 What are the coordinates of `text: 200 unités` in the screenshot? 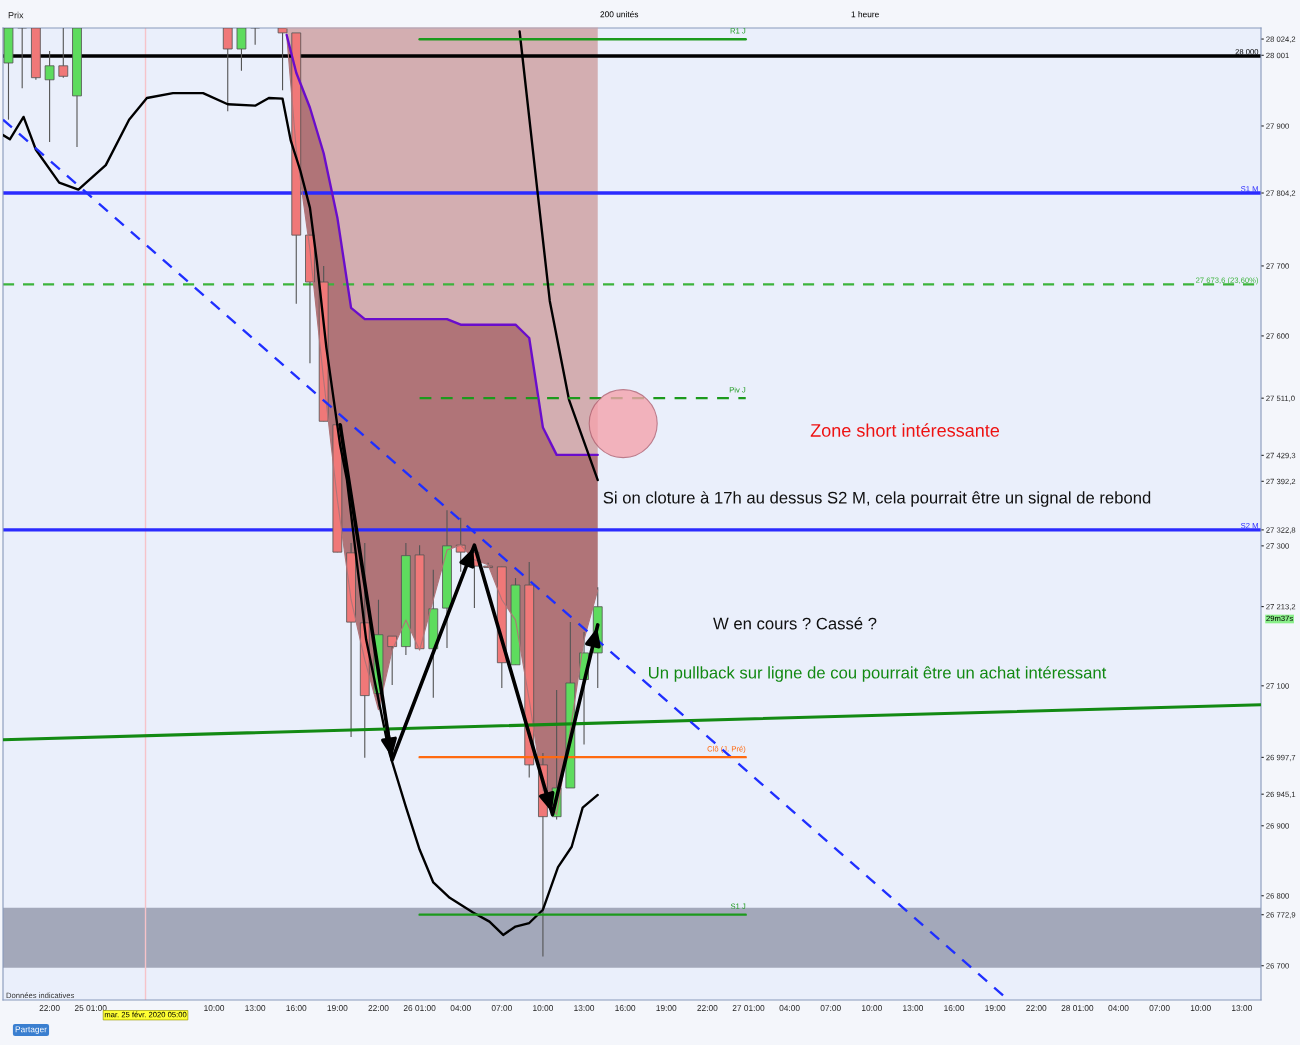 It's located at (619, 14).